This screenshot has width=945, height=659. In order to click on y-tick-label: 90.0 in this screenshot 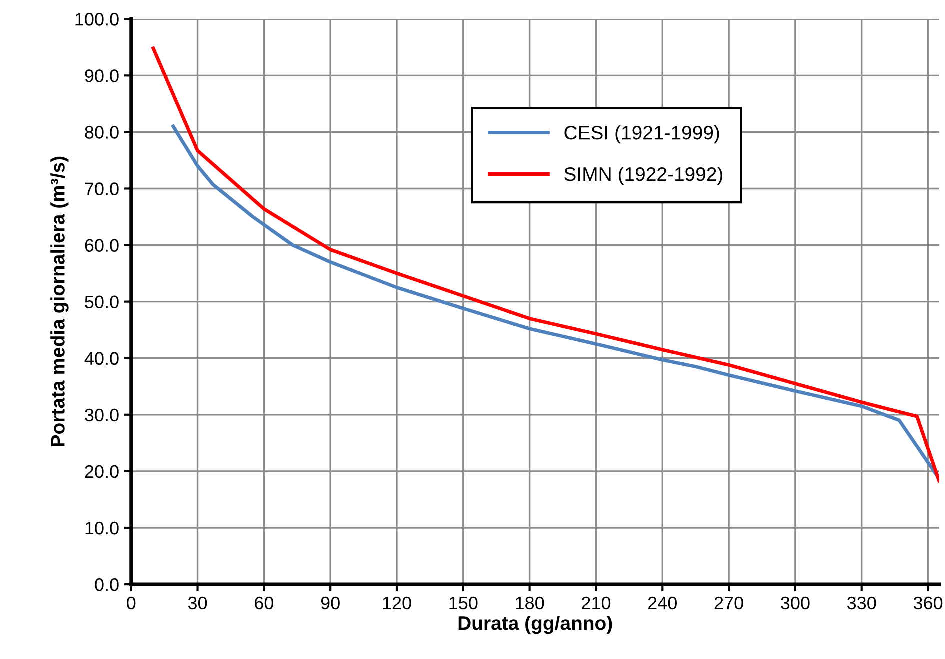, I will do `click(102, 76)`.